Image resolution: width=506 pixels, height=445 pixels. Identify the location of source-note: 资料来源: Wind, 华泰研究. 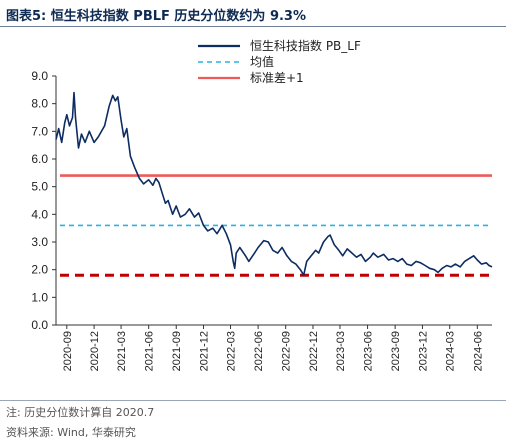
(71, 432).